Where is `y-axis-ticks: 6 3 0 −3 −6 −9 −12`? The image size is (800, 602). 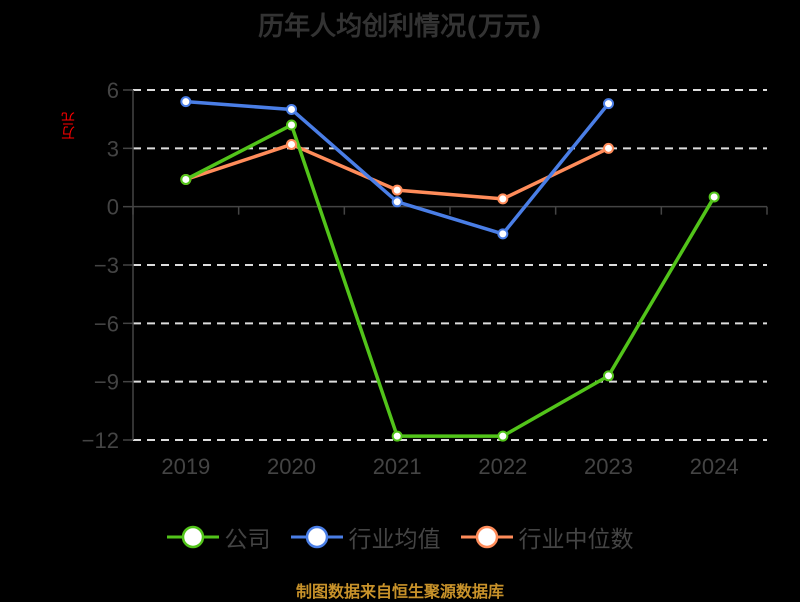
y-axis-ticks: 6 3 0 −3 −6 −9 −12 is located at coordinates (100, 265).